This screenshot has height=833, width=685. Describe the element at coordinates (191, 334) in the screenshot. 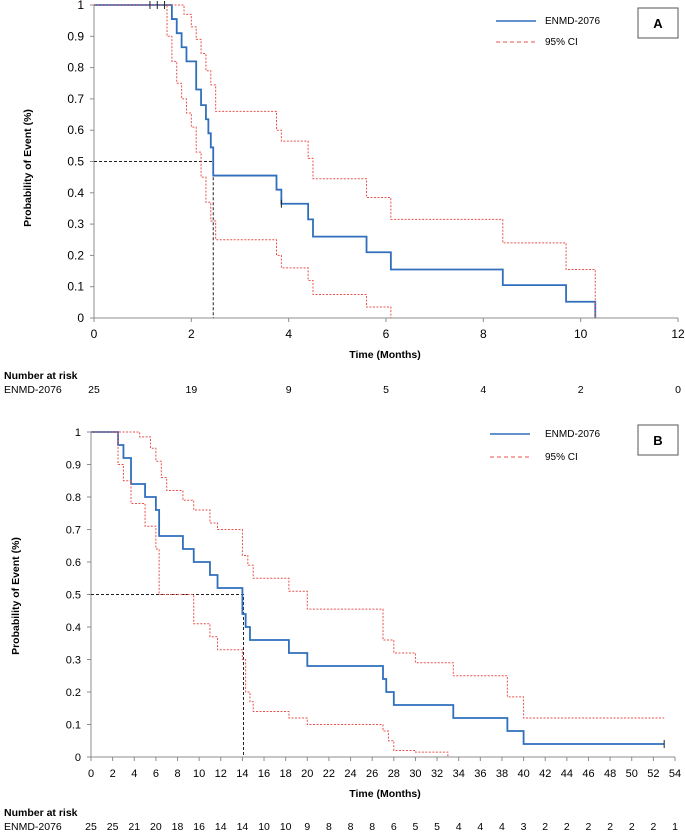

I see `panel-a-x-tick-label: 2` at that location.